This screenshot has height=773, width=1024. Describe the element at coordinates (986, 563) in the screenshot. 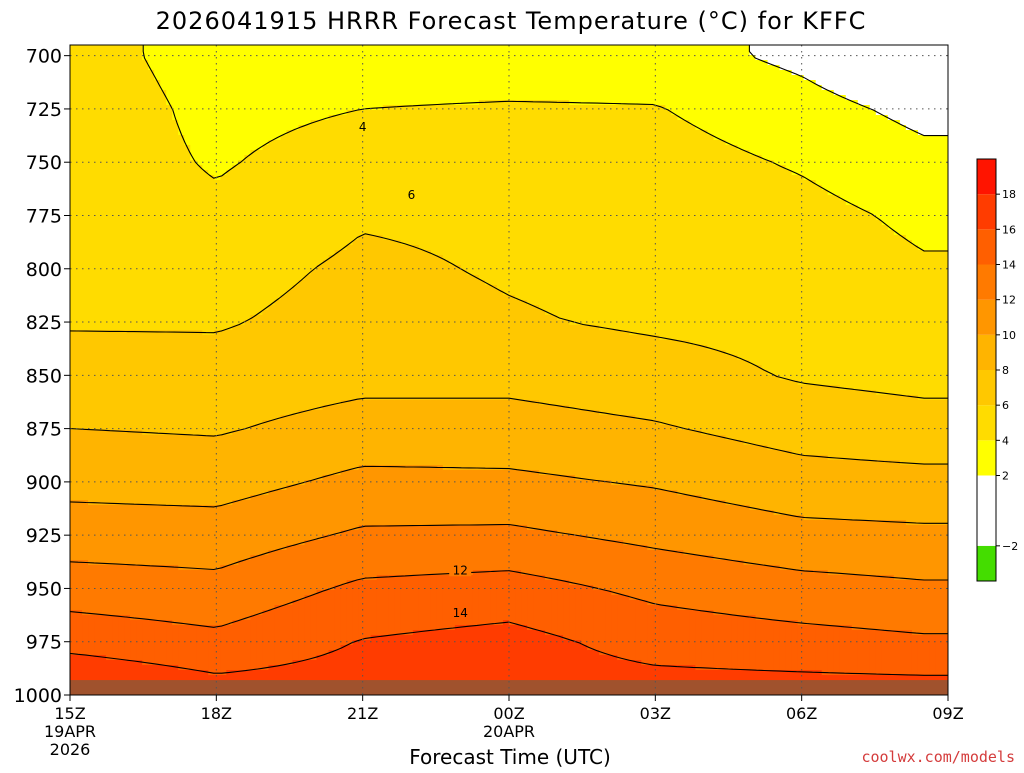

I see `colorbar-swatch` at that location.